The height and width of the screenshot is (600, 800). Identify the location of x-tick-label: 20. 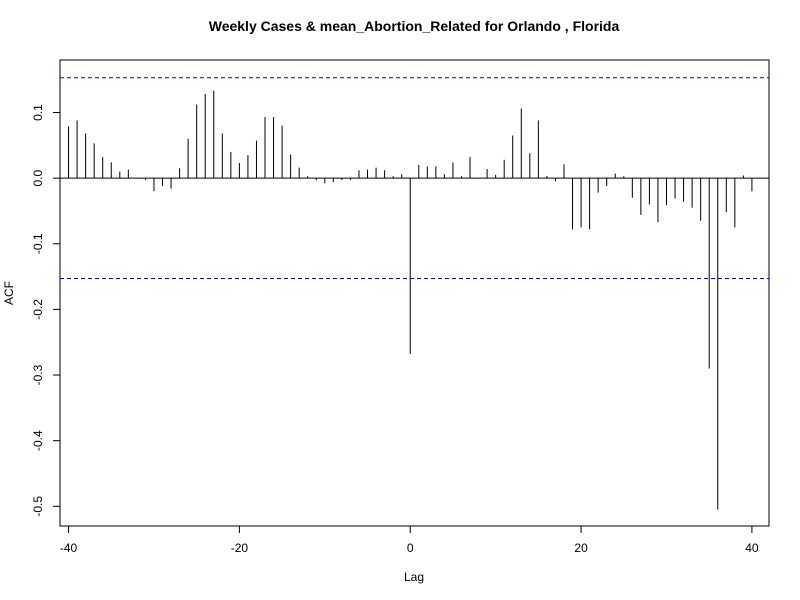
(581, 548).